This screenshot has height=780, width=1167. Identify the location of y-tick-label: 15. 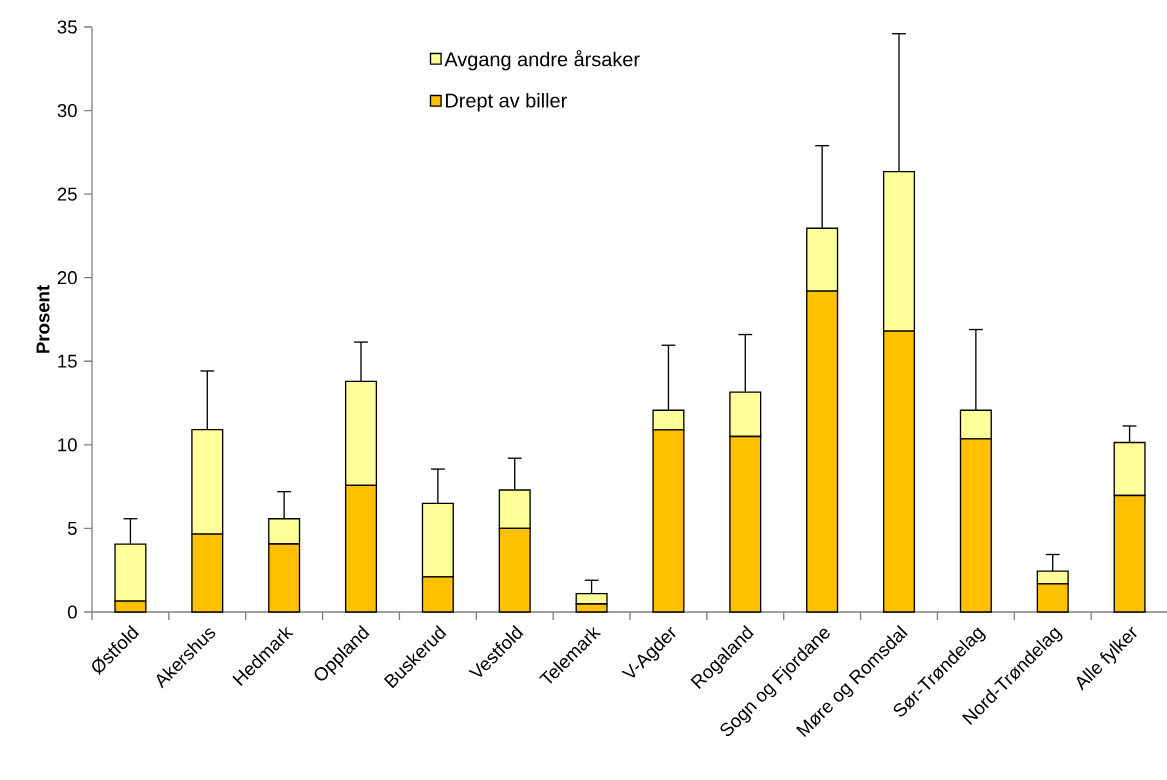
(67, 361).